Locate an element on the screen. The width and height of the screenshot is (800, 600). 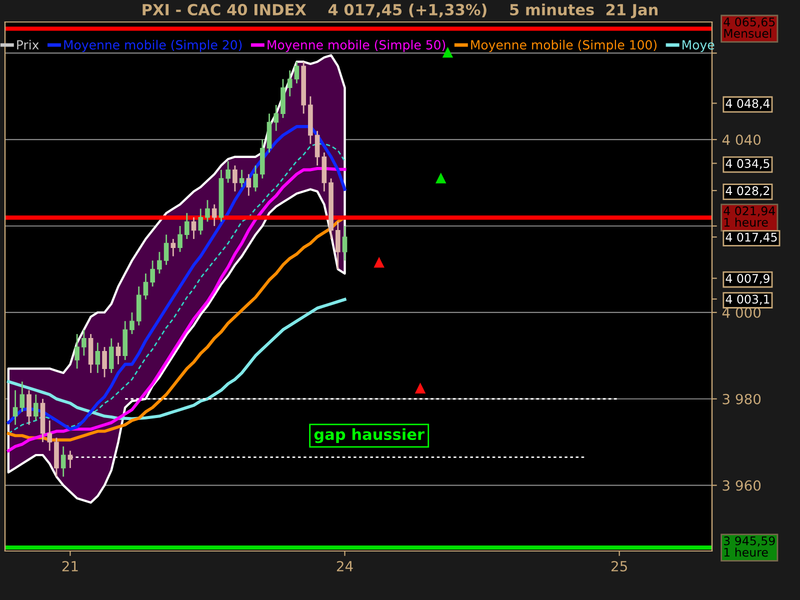
text: Prix is located at coordinates (28, 45).